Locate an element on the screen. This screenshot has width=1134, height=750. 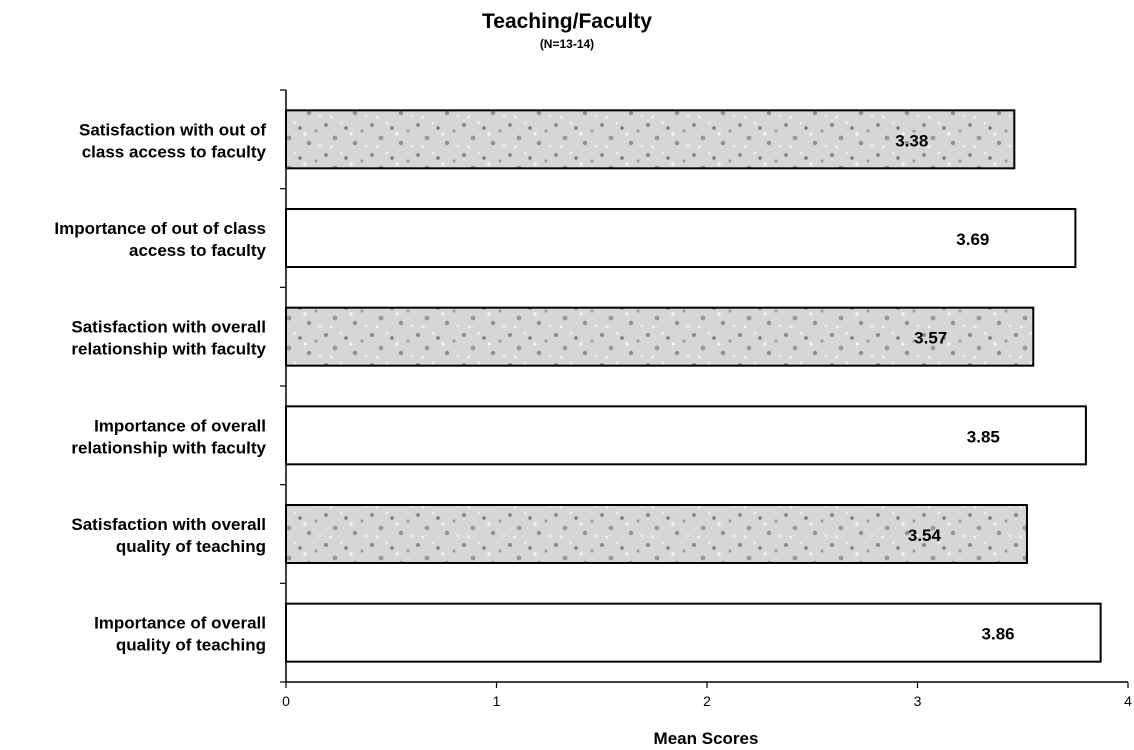
x-tick-label: 3 is located at coordinates (918, 701).